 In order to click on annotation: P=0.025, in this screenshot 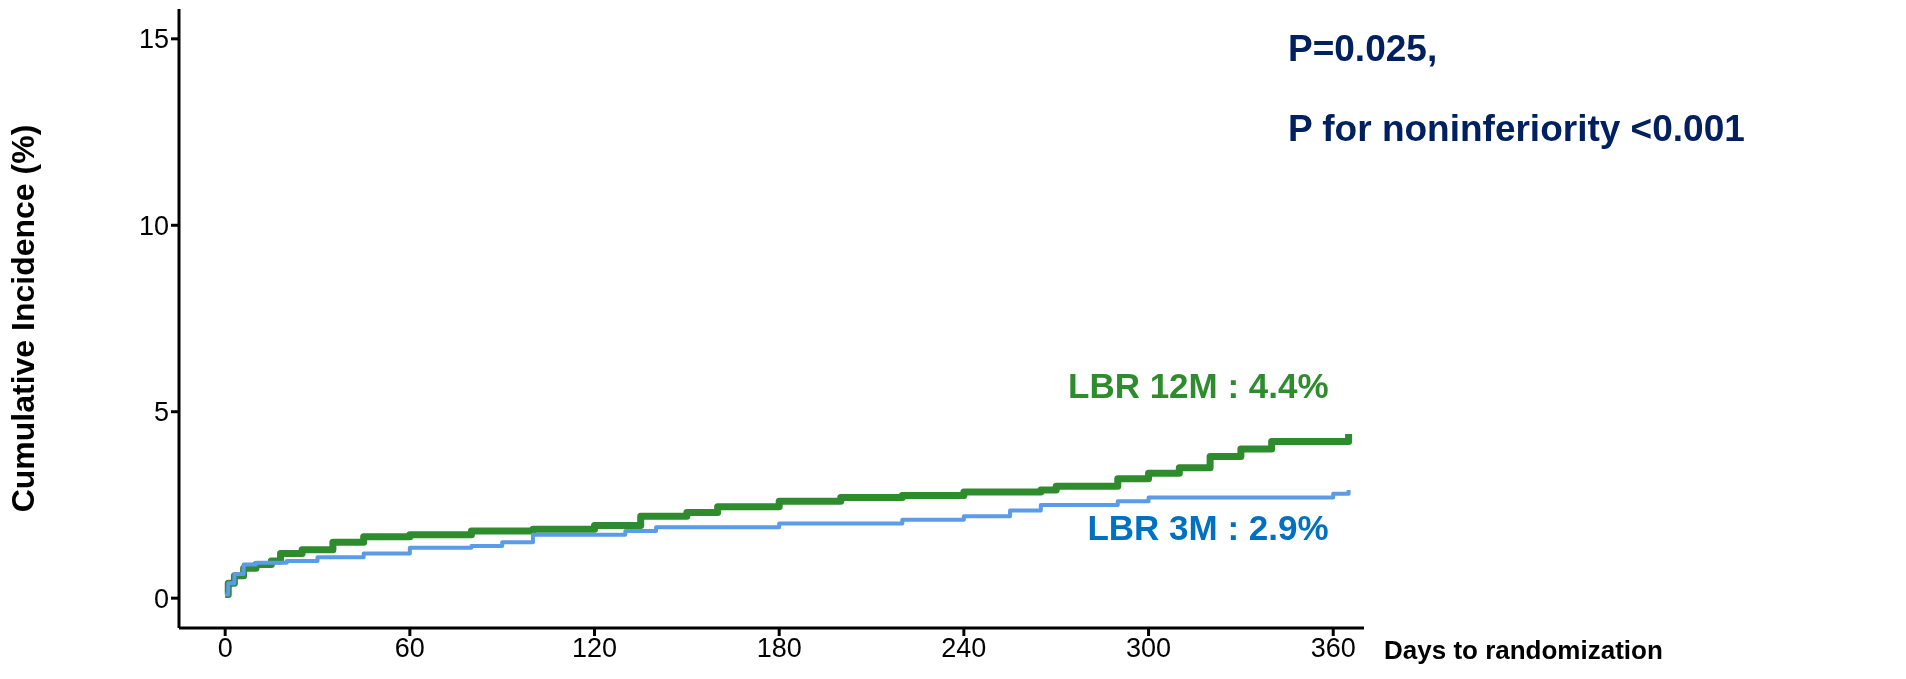, I will do `click(1363, 49)`.